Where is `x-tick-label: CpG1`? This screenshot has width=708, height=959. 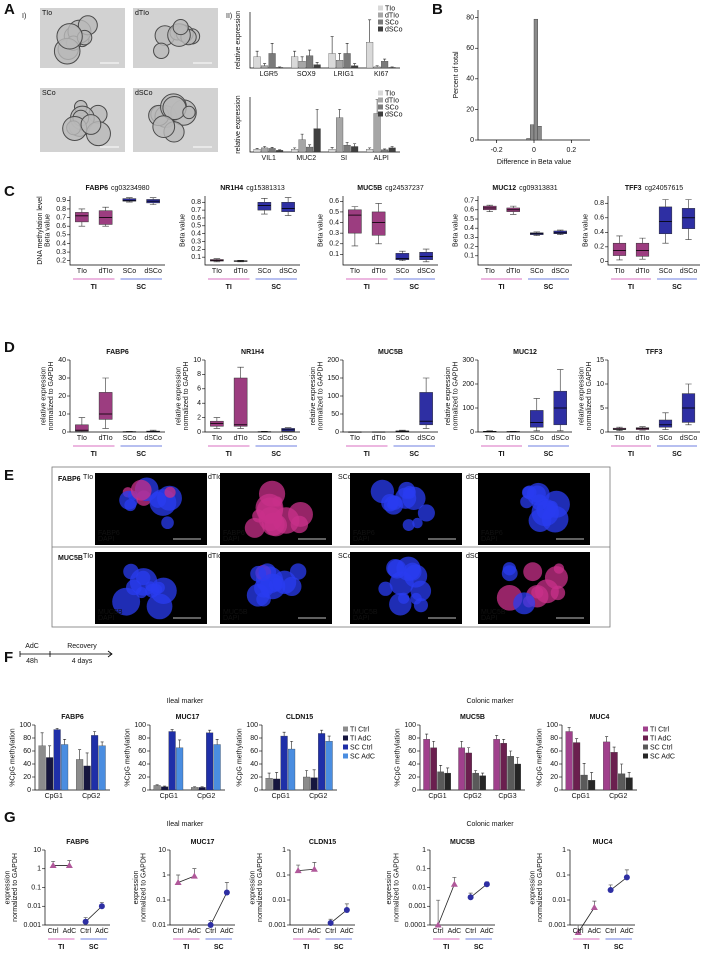 x-tick-label: CpG1 is located at coordinates (581, 796).